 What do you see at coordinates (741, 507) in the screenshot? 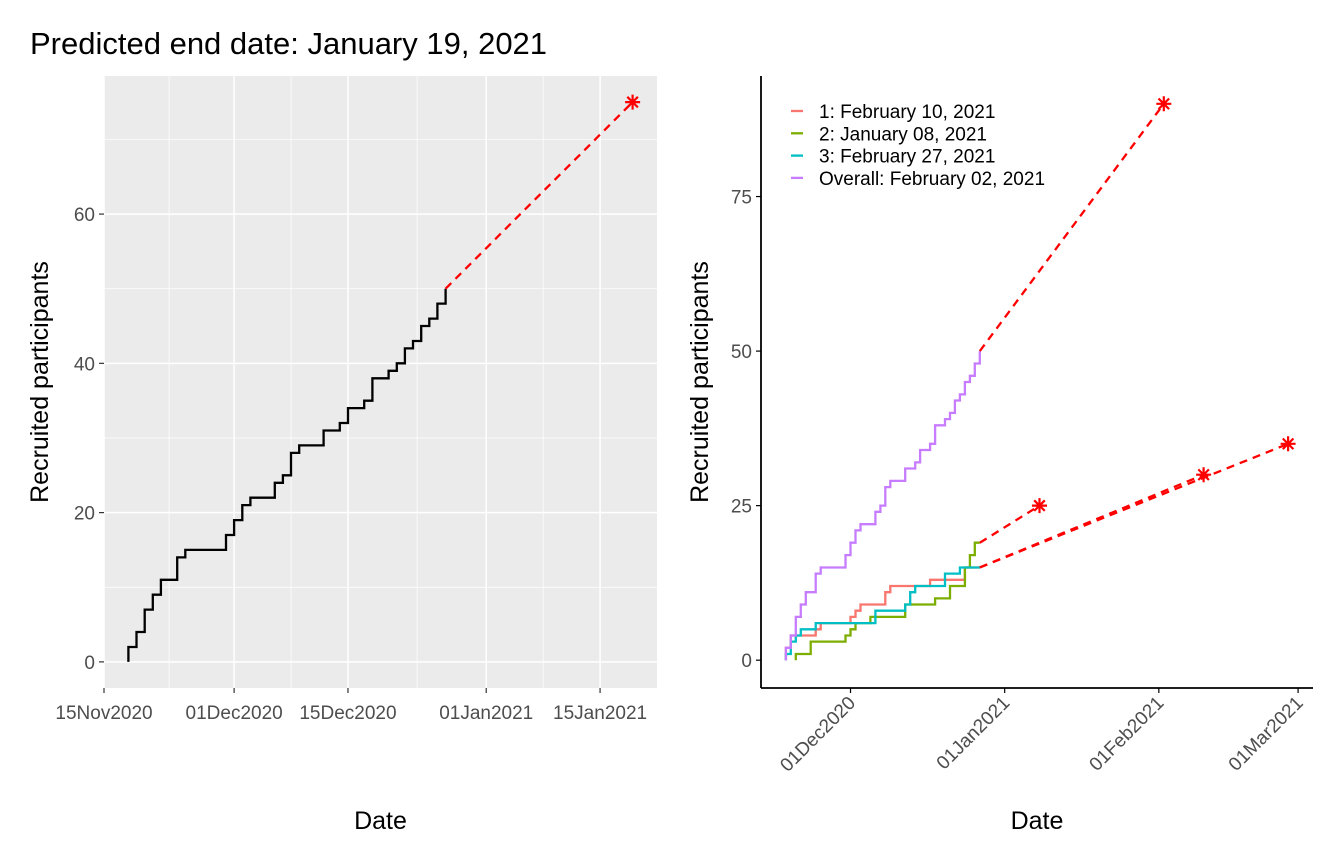
I see `y-tick-label: 25` at bounding box center [741, 507].